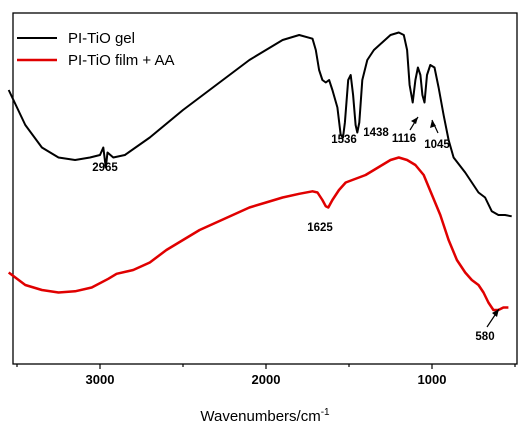 Image resolution: width=519 pixels, height=429 pixels. Describe the element at coordinates (105, 168) in the screenshot. I see `peak-label-2965: 2965` at that location.